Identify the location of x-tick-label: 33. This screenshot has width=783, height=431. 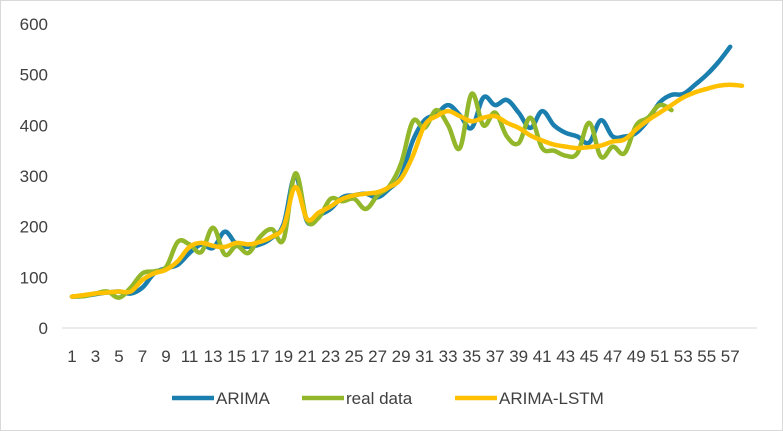
(448, 356).